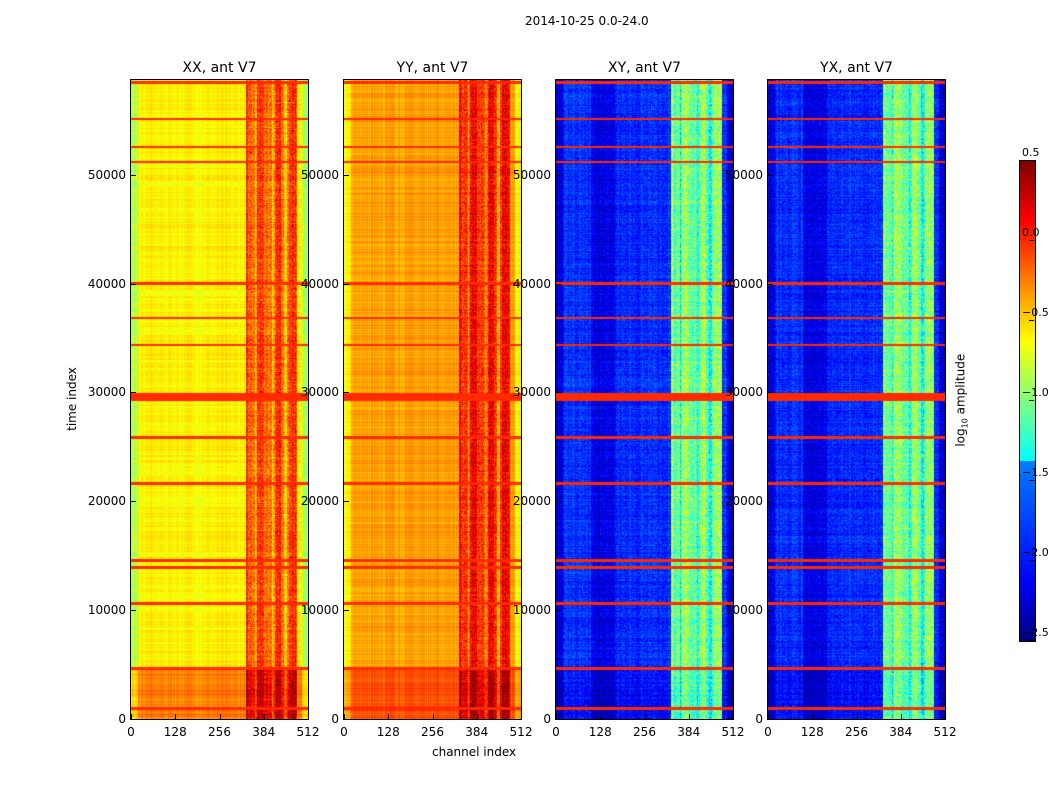 This screenshot has width=1050, height=800. What do you see at coordinates (960, 386) in the screenshot?
I see `colorbar-label-rest: amplitude` at bounding box center [960, 386].